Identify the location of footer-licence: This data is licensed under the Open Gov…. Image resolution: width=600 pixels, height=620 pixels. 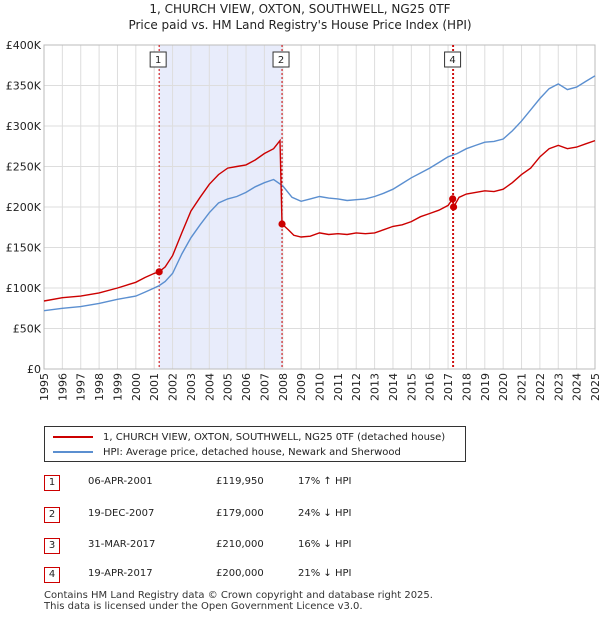
(203, 606).